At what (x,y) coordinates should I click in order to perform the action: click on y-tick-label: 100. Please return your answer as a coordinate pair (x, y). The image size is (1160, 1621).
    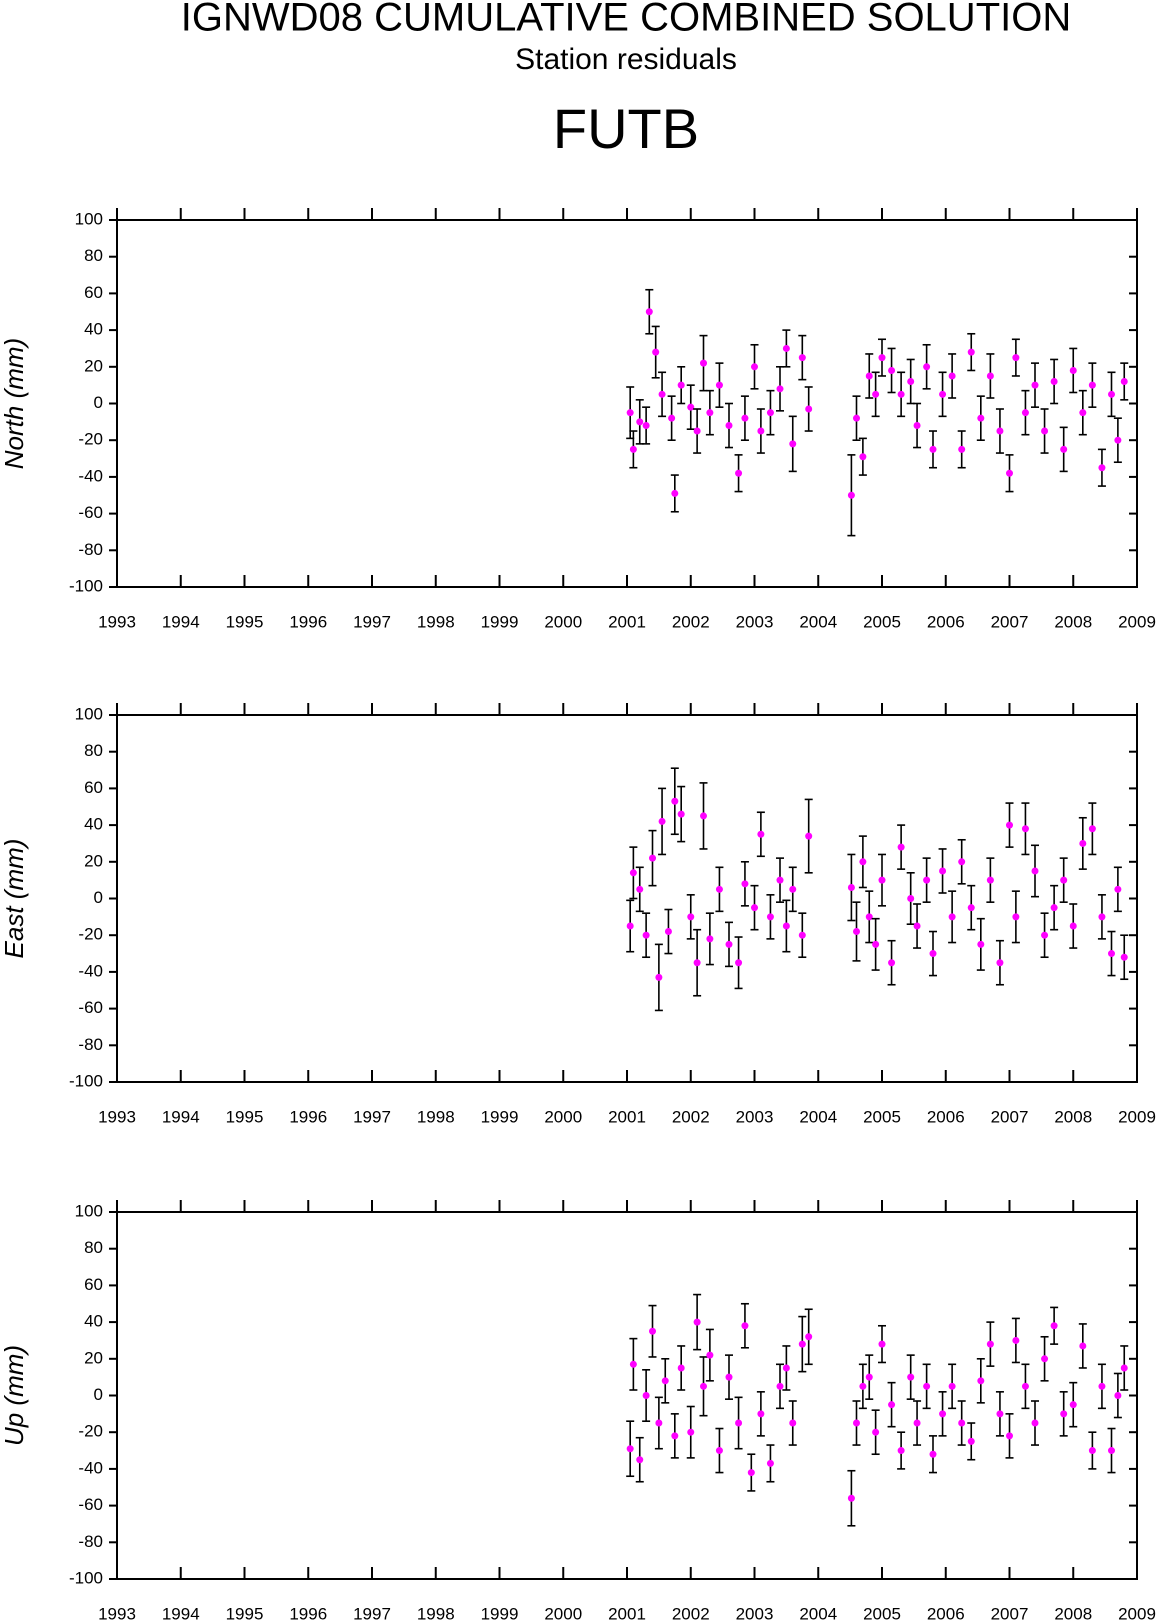
    Looking at the image, I should click on (89, 713).